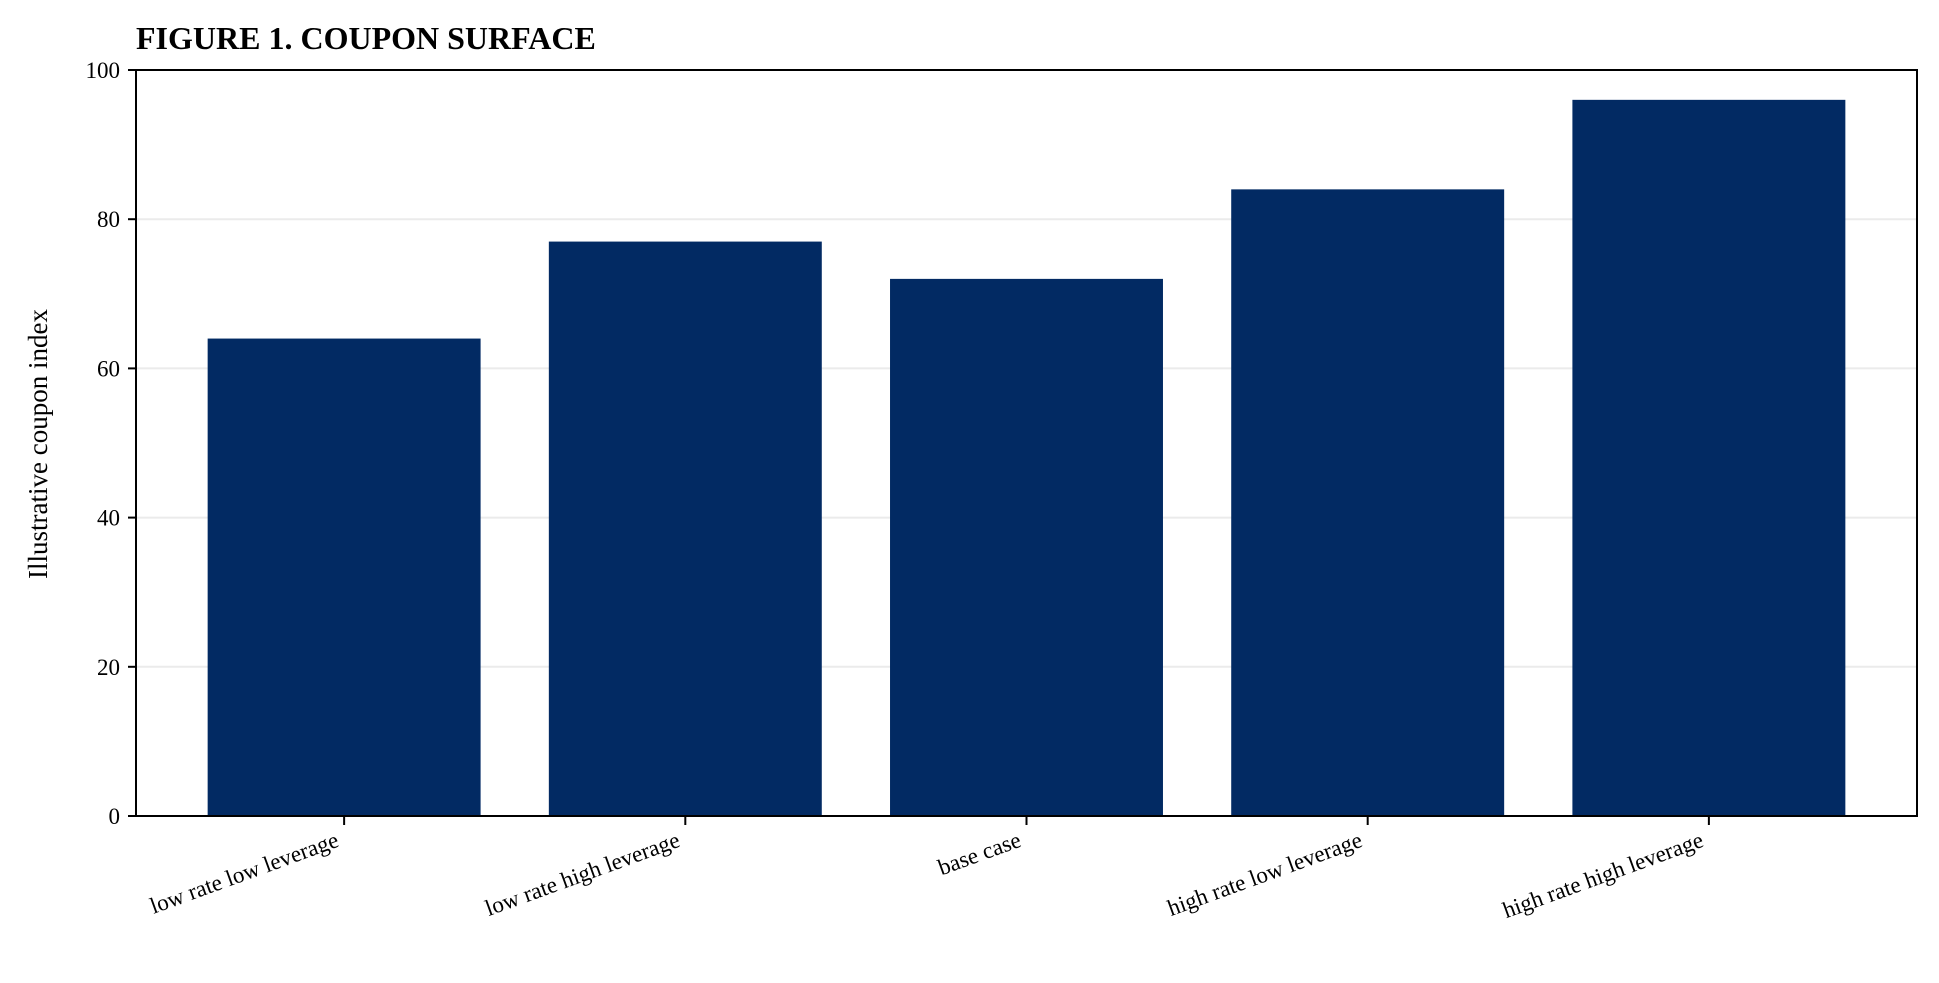  What do you see at coordinates (38, 444) in the screenshot?
I see `y-axis-label: Illustrative coupon index` at bounding box center [38, 444].